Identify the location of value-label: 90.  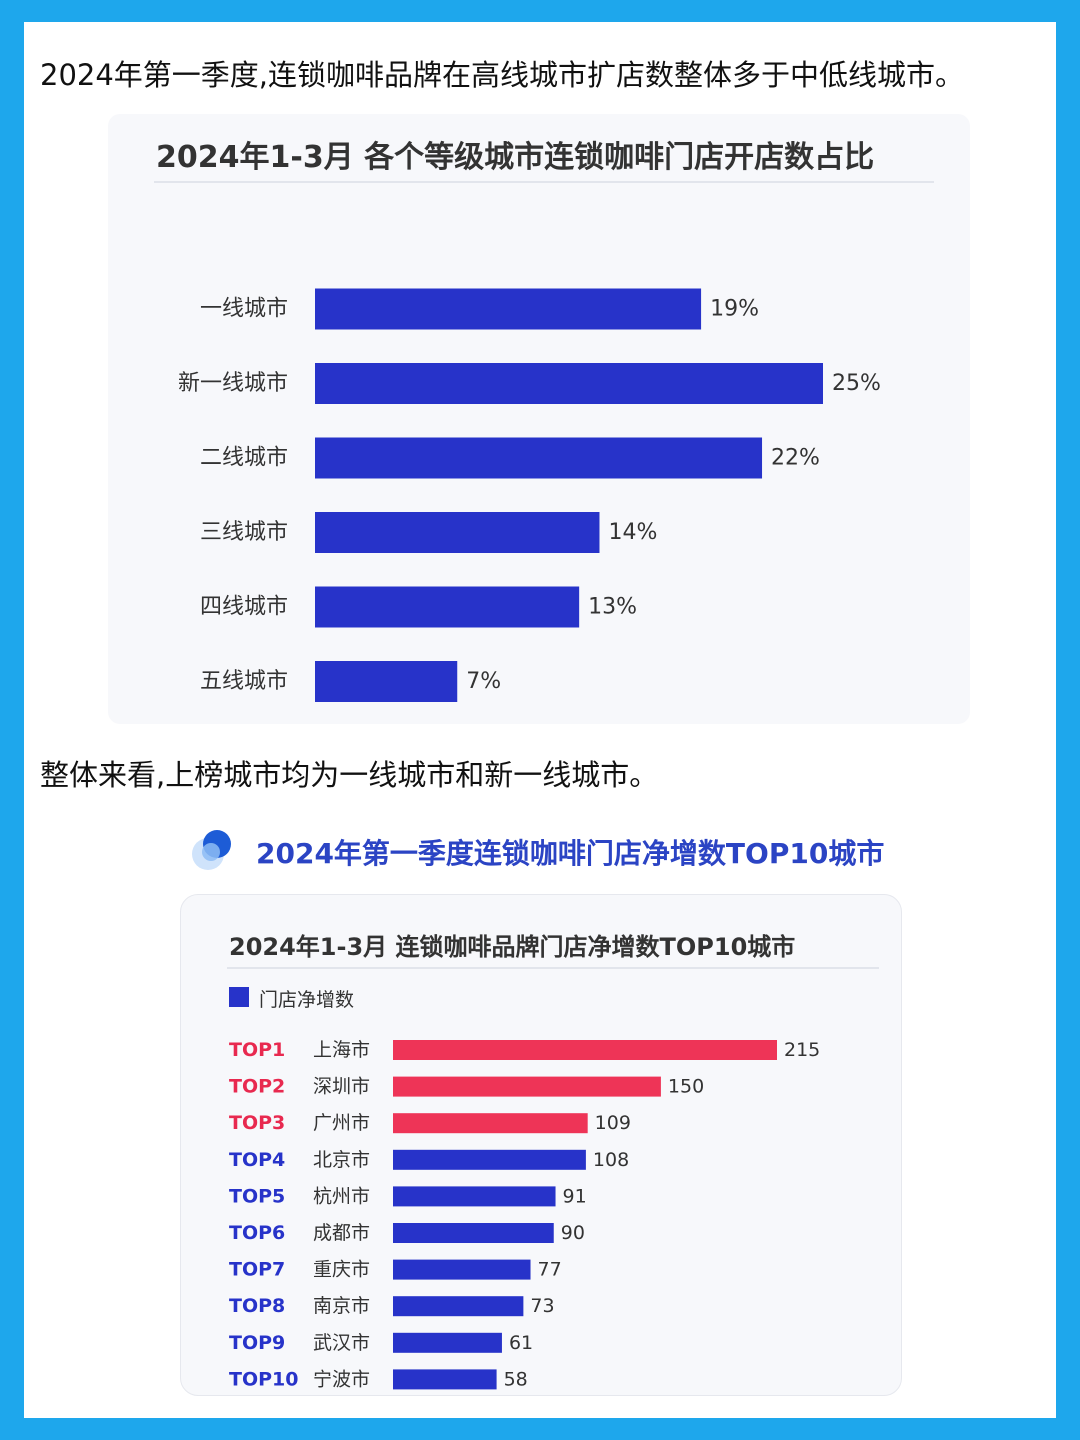
(573, 1233).